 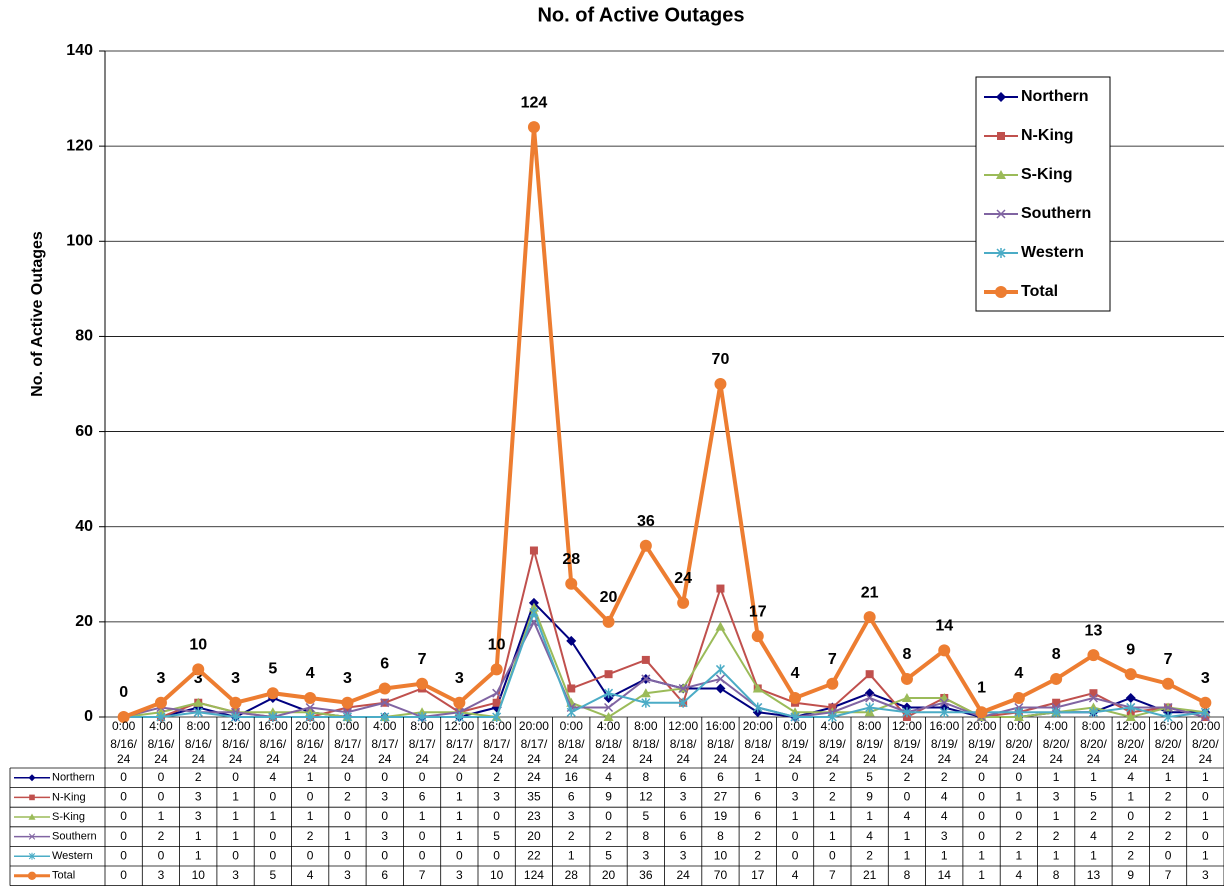 I want to click on x-tick-label: 4:00 8/16/24, so click(x=161, y=742).